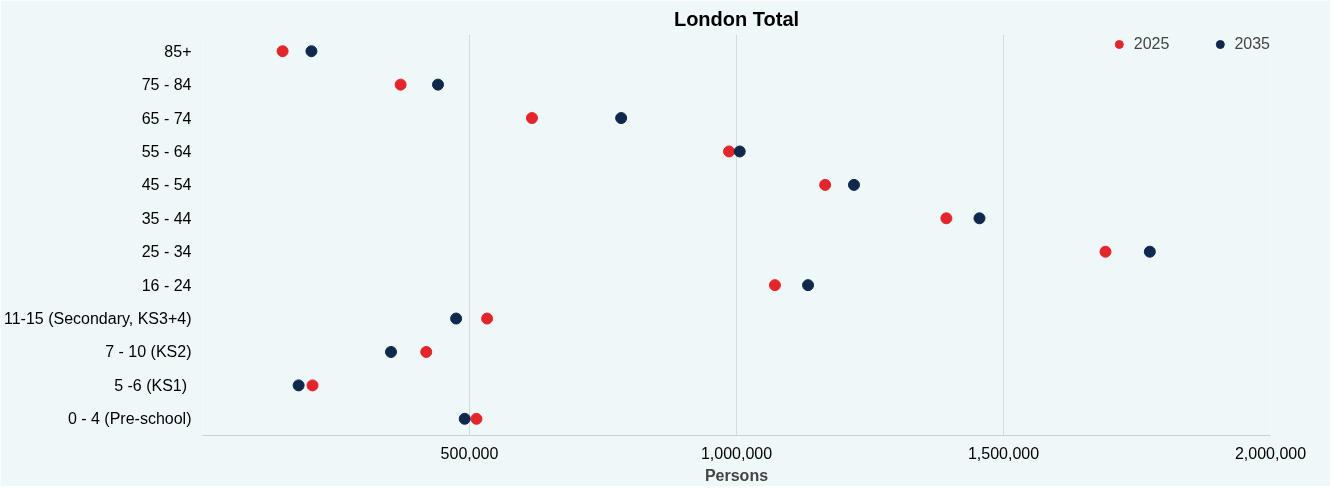  Describe the element at coordinates (1270, 453) in the screenshot. I see `x-tick-label: 2,000,000` at that location.